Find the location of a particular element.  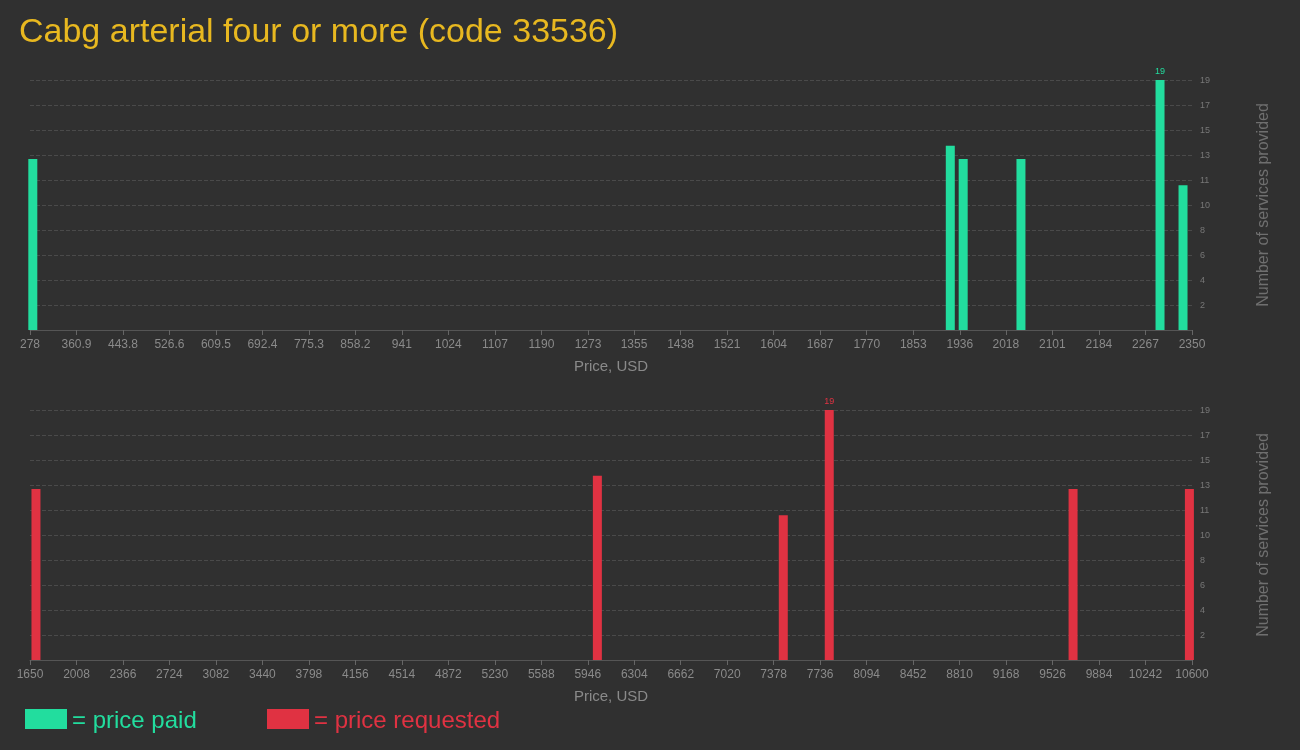

x-tick-label: 4514 is located at coordinates (402, 674).